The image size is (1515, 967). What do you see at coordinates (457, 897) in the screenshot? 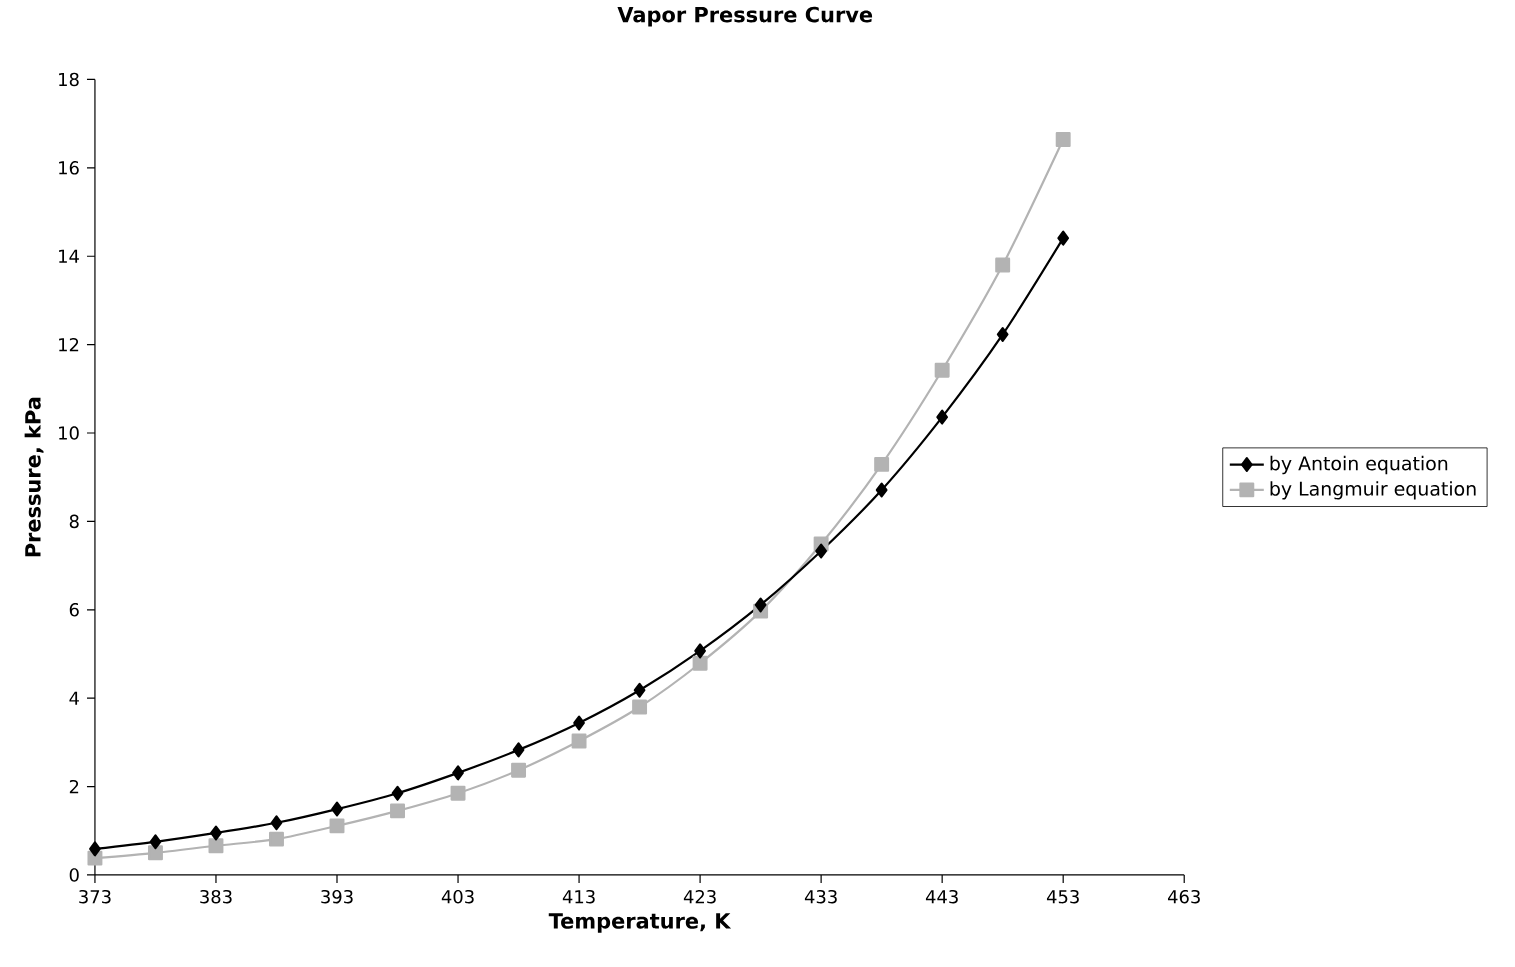
I see `x-tick-label: 403` at bounding box center [457, 897].